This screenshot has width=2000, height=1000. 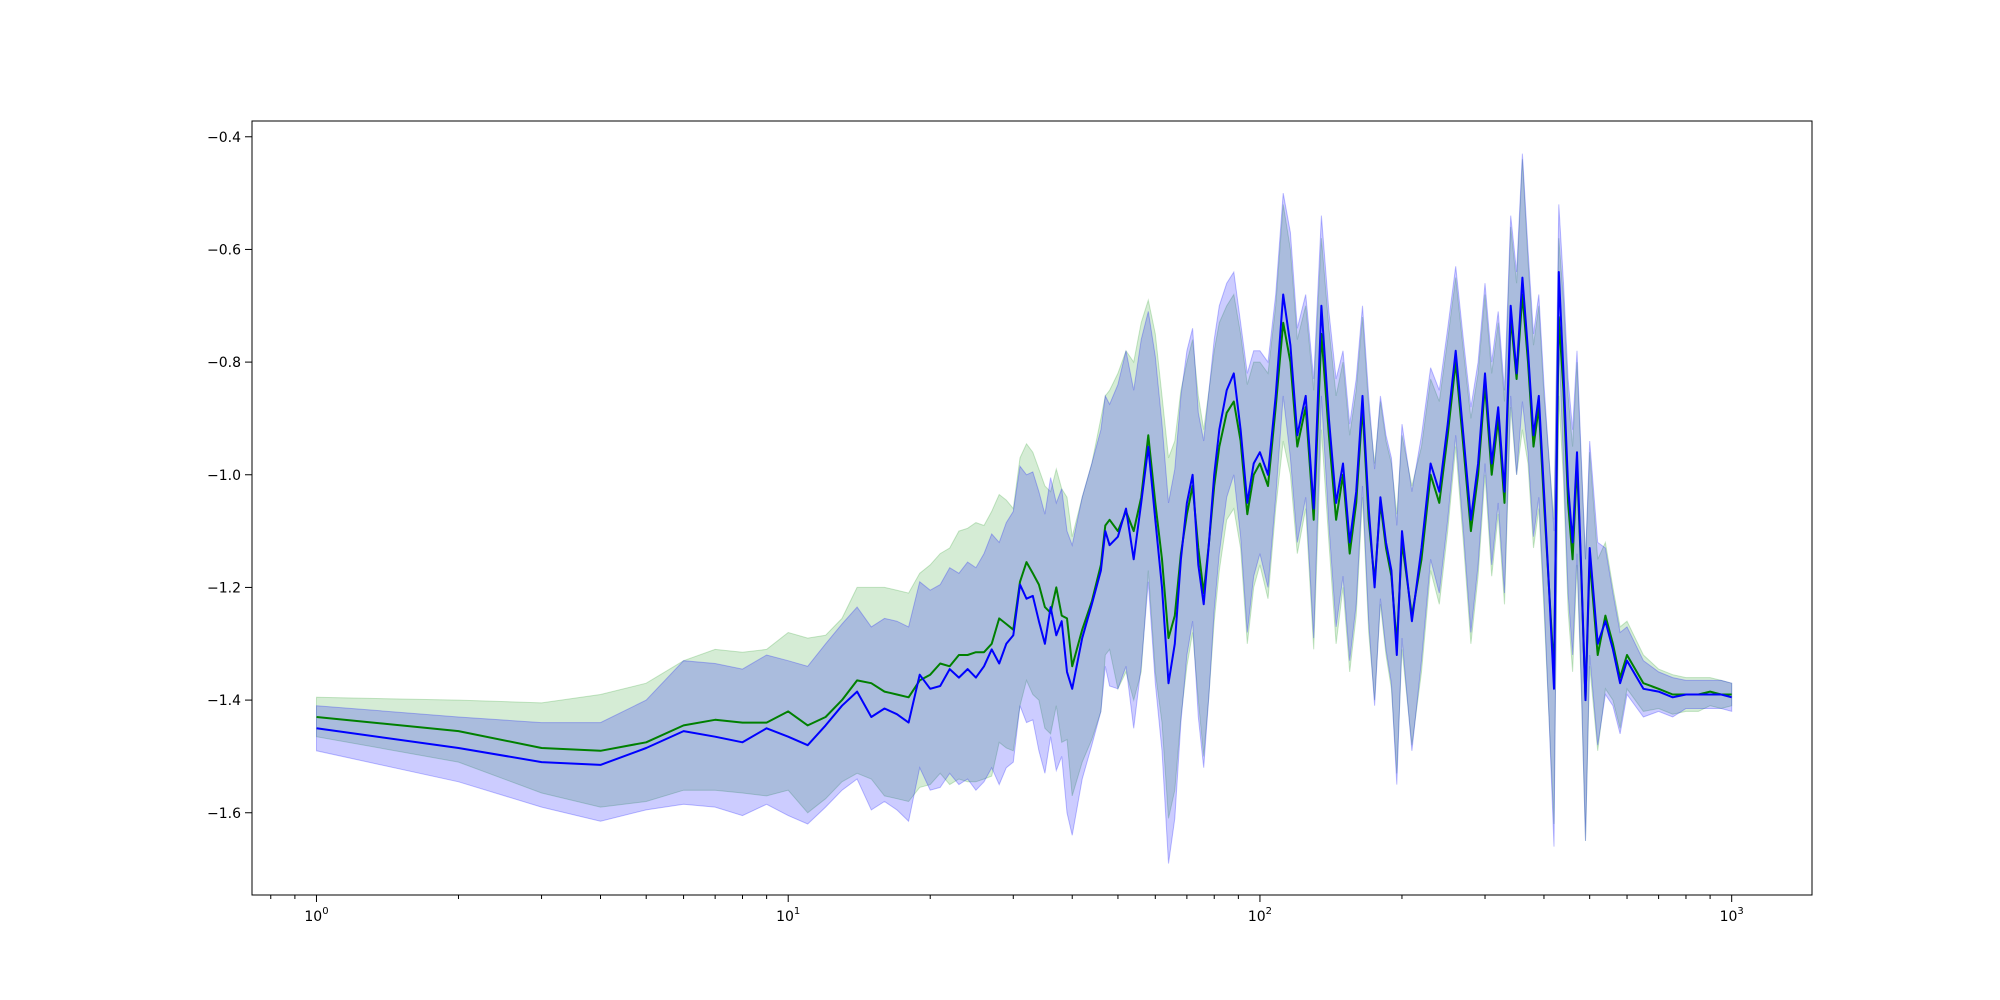 I want to click on y-axis: −0.4 −0.6 −0.8 −1.0 −1.2 −1.4 −1.6, so click(x=229, y=476).